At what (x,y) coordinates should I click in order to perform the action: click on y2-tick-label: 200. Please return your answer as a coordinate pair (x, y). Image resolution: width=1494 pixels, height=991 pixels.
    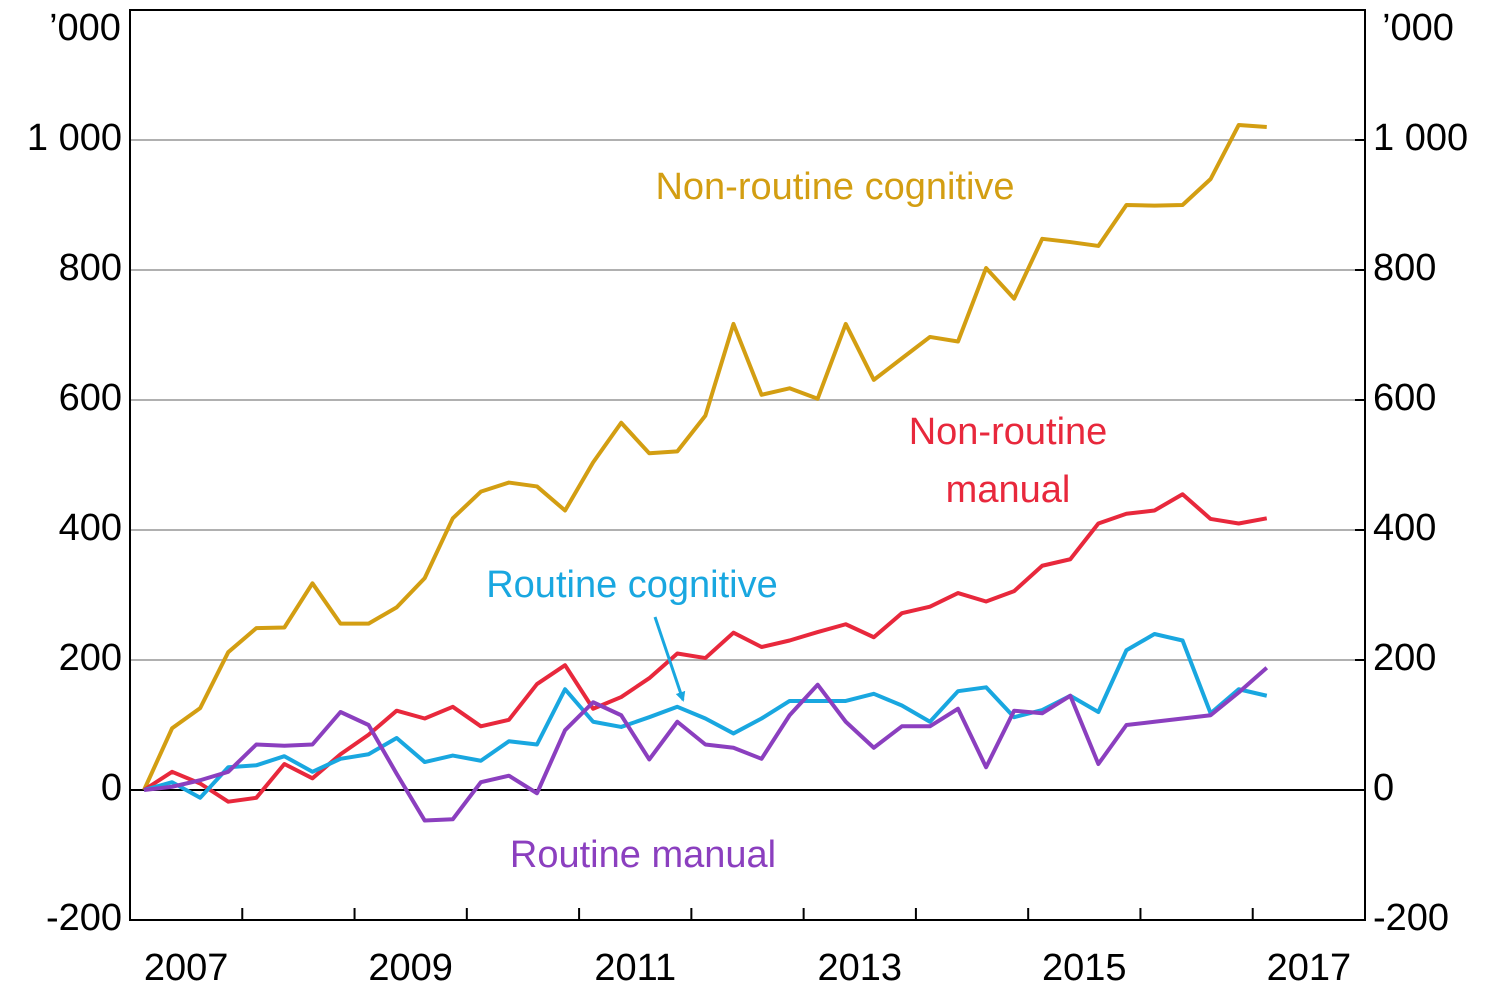
    Looking at the image, I should click on (1404, 658).